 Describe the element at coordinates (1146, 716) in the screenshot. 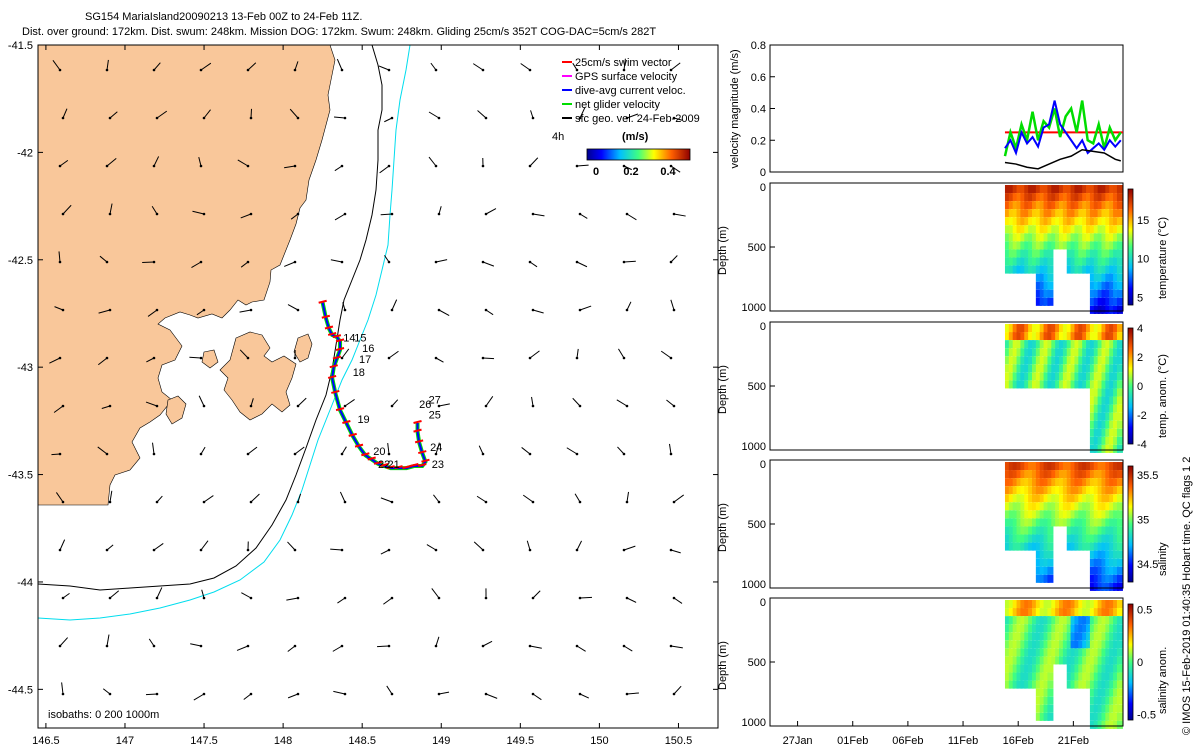

I see `section-colorbar-tick: -0.5` at that location.